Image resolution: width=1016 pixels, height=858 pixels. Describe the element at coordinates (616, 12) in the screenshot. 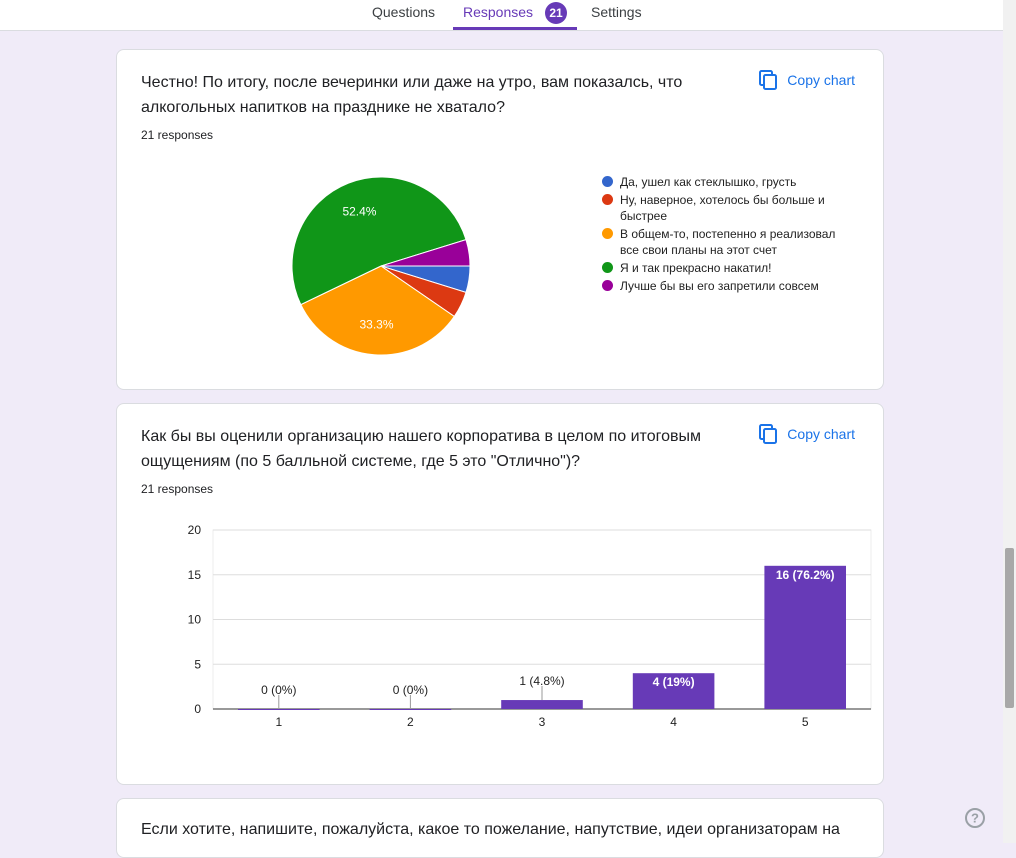

I see `settings-tab: Settings` at that location.